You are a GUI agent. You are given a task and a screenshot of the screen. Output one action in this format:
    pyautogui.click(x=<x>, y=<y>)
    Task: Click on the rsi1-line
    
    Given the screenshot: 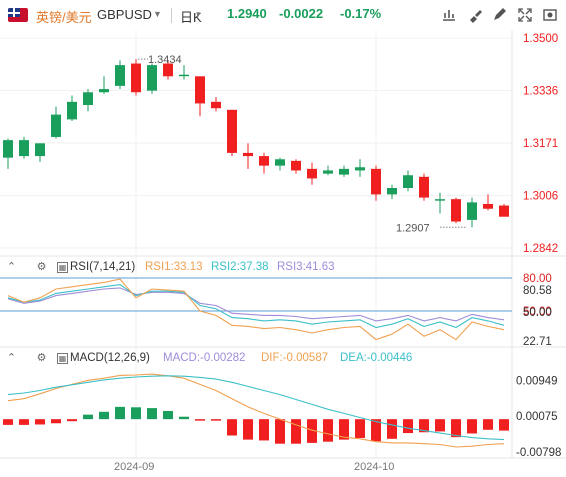 What is the action you would take?
    pyautogui.click(x=256, y=309)
    